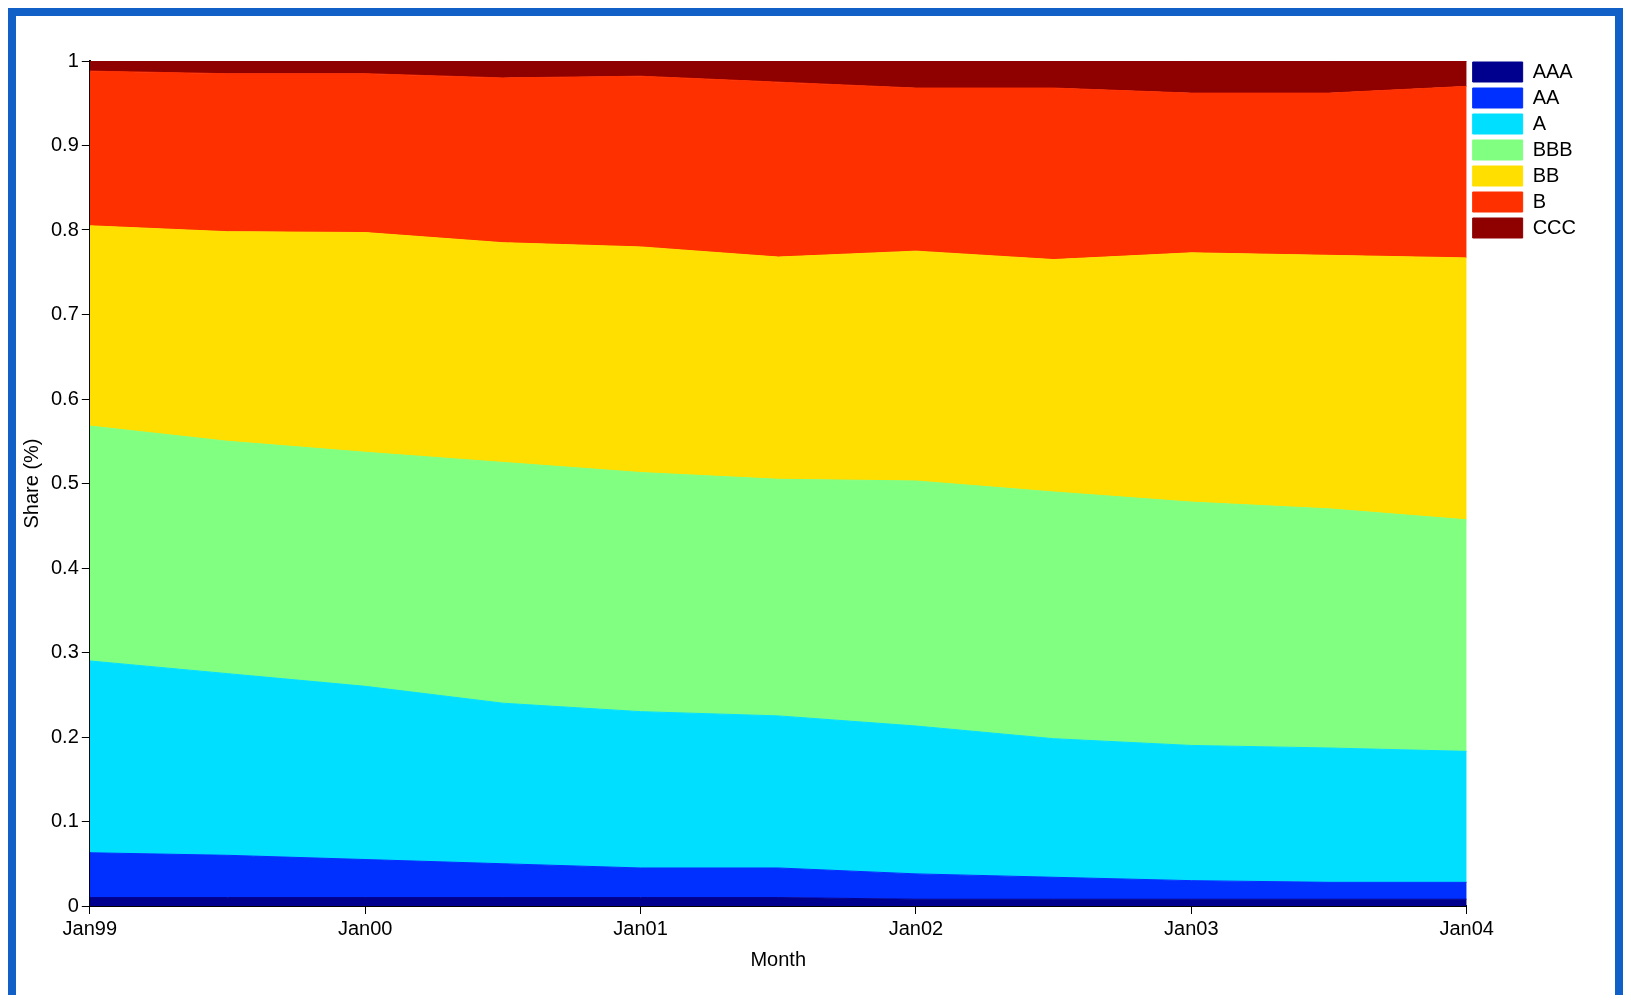 Image resolution: width=1631 pixels, height=1003 pixels. Describe the element at coordinates (1554, 226) in the screenshot. I see `legend-label: CCC` at that location.